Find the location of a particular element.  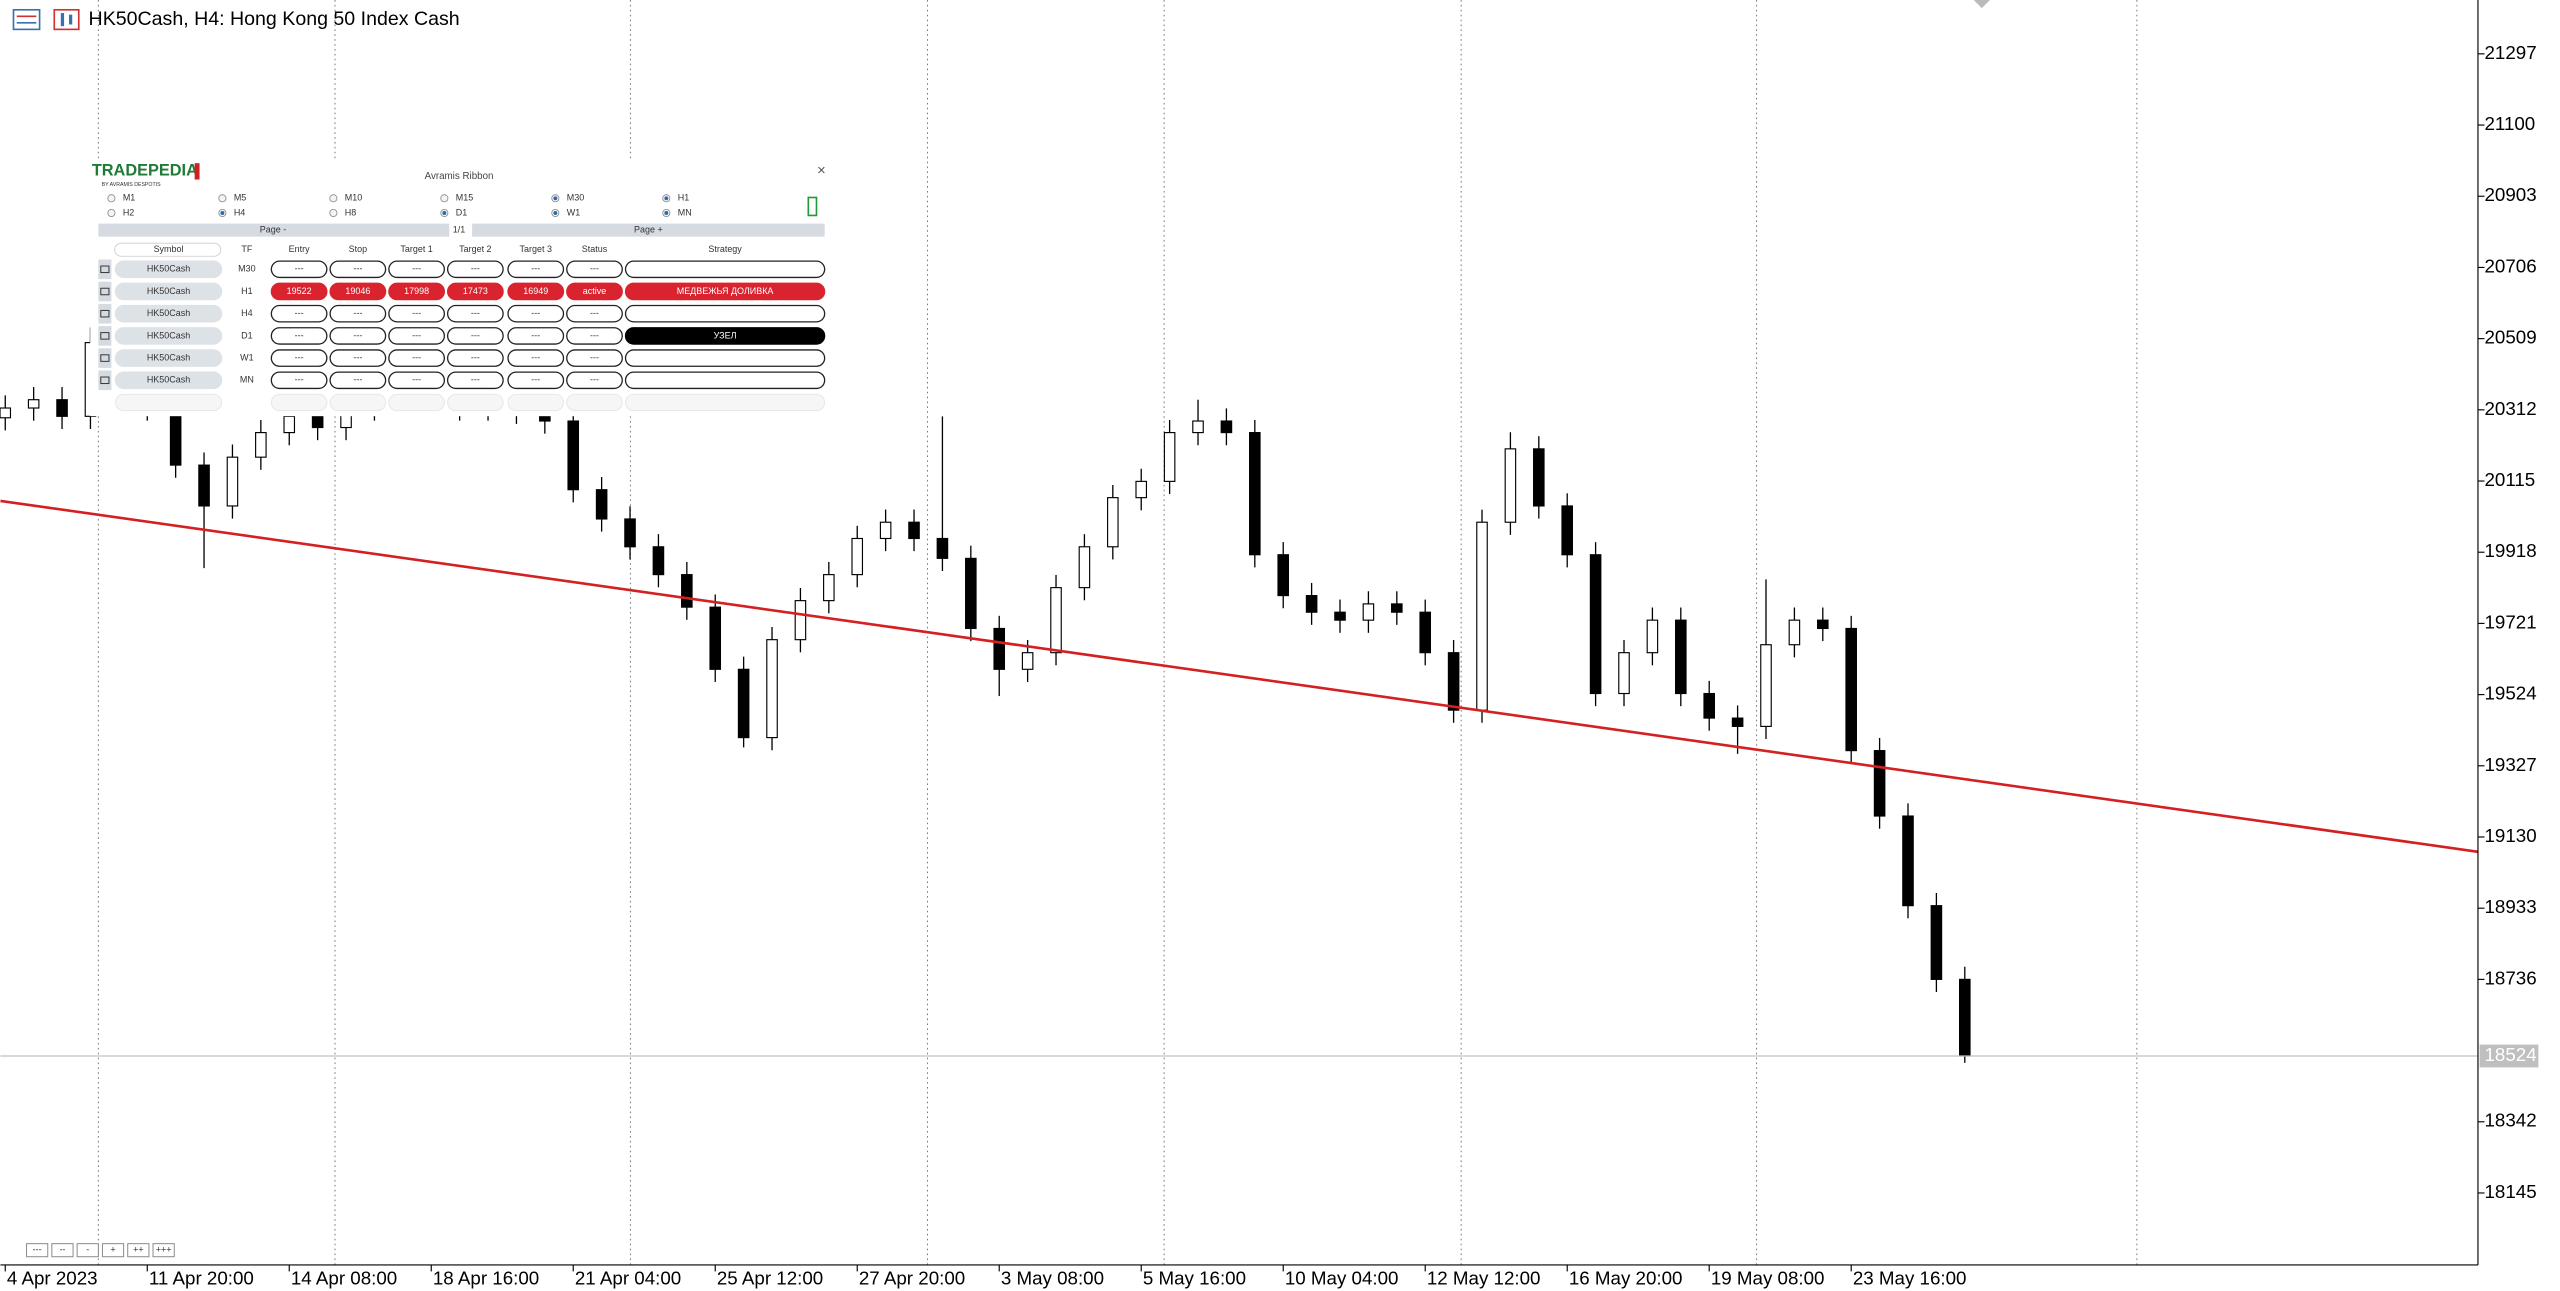

zoom-button-label: ++ is located at coordinates (138, 1250).